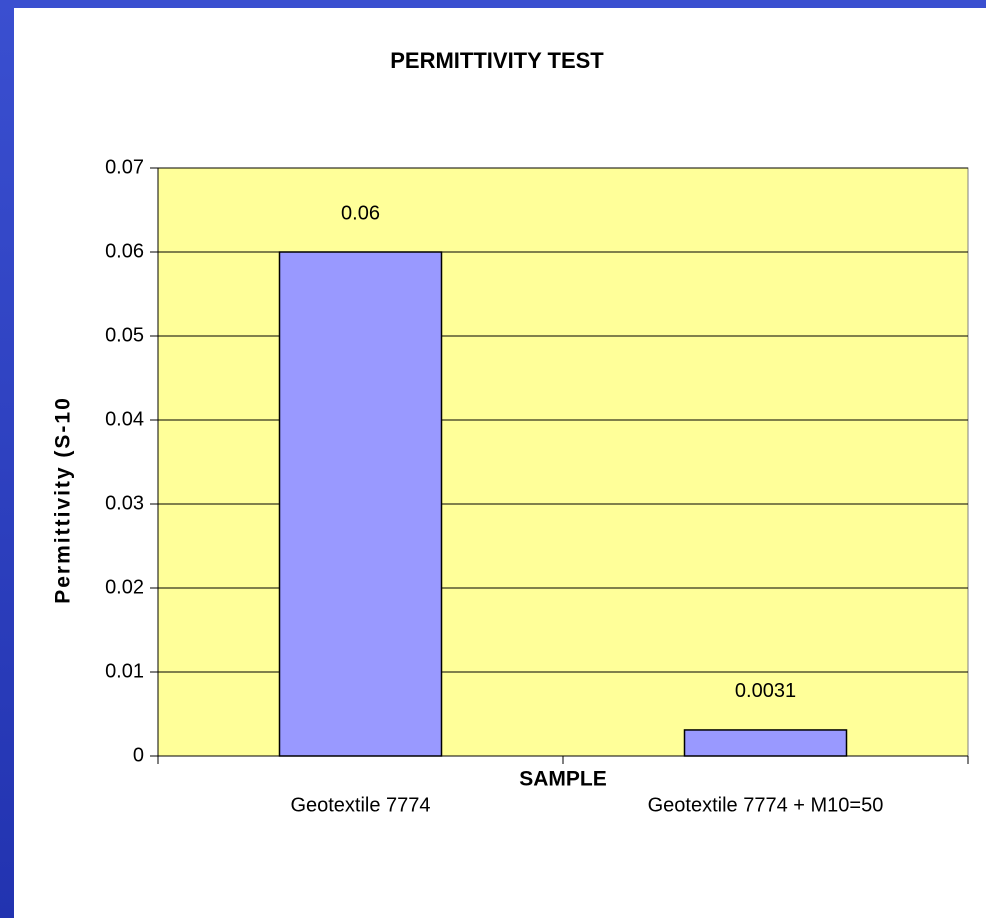 The width and height of the screenshot is (986, 923). What do you see at coordinates (766, 805) in the screenshot?
I see `x-tick-label: Geotextile 7774 + M10=50` at bounding box center [766, 805].